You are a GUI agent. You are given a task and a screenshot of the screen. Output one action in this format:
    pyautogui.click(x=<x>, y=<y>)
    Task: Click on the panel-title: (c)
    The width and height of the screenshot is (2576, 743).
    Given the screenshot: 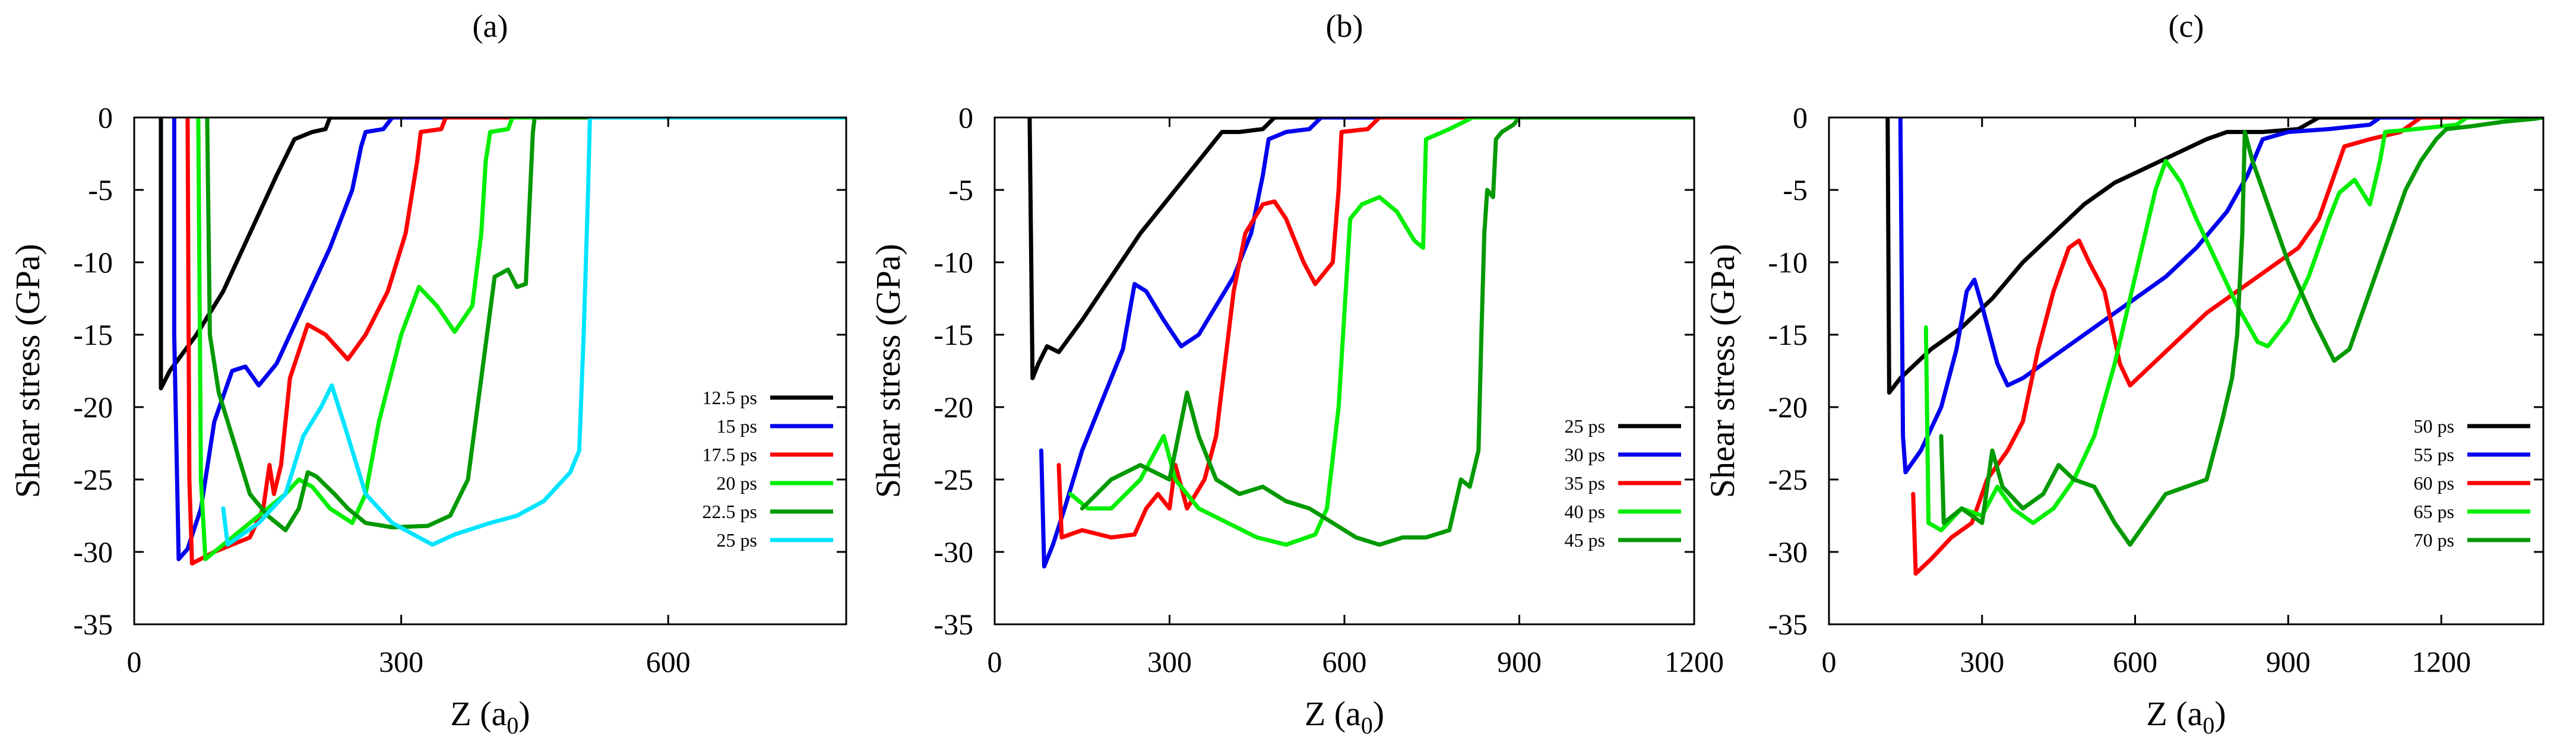 What is the action you would take?
    pyautogui.click(x=2186, y=26)
    